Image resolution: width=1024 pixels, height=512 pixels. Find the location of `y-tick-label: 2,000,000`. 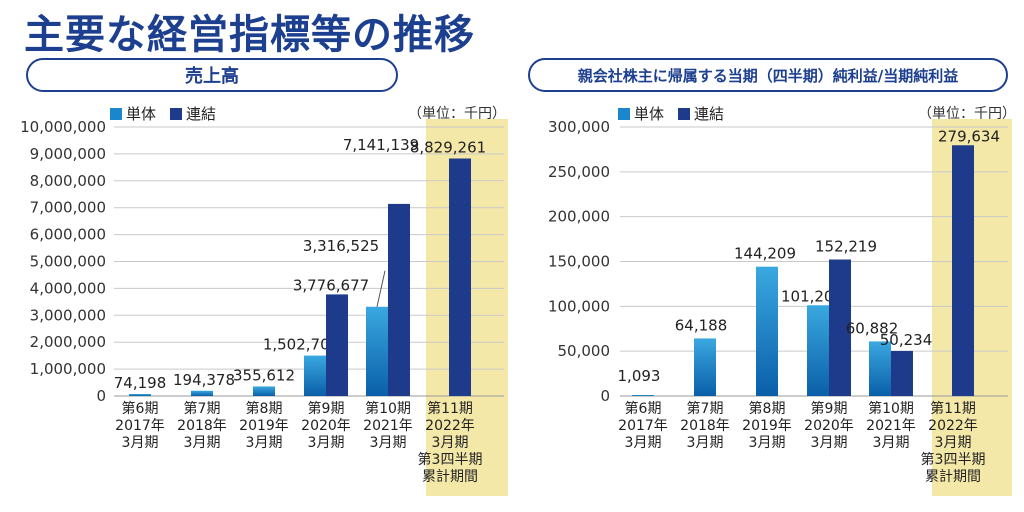

y-tick-label: 2,000,000 is located at coordinates (68, 342).